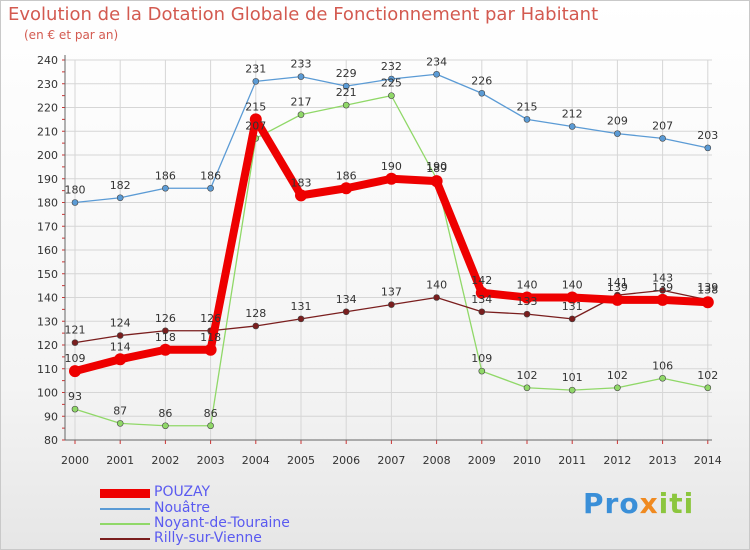 Image resolution: width=750 pixels, height=550 pixels. Describe the element at coordinates (222, 523) in the screenshot. I see `legend-label-noyant: Noyant-de-Touraine` at that location.